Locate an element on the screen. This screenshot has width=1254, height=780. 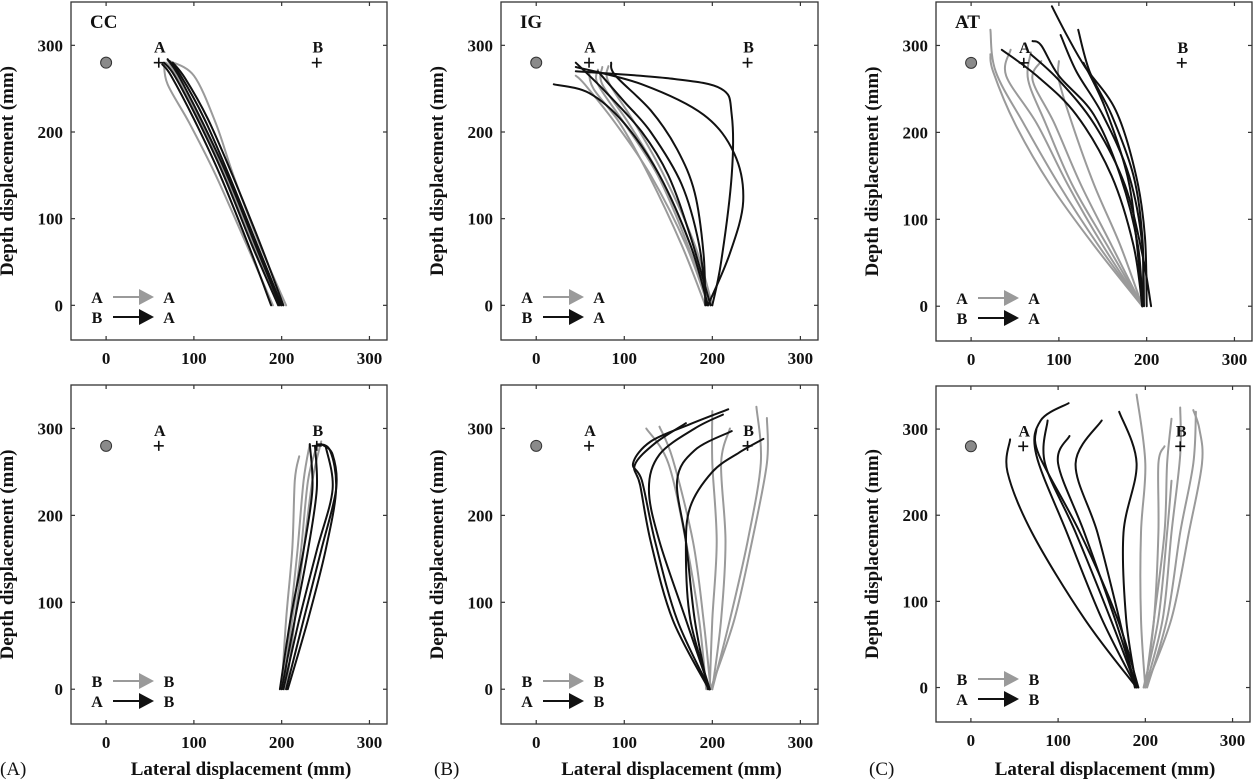
panel-title: CC is located at coordinates (103, 22).